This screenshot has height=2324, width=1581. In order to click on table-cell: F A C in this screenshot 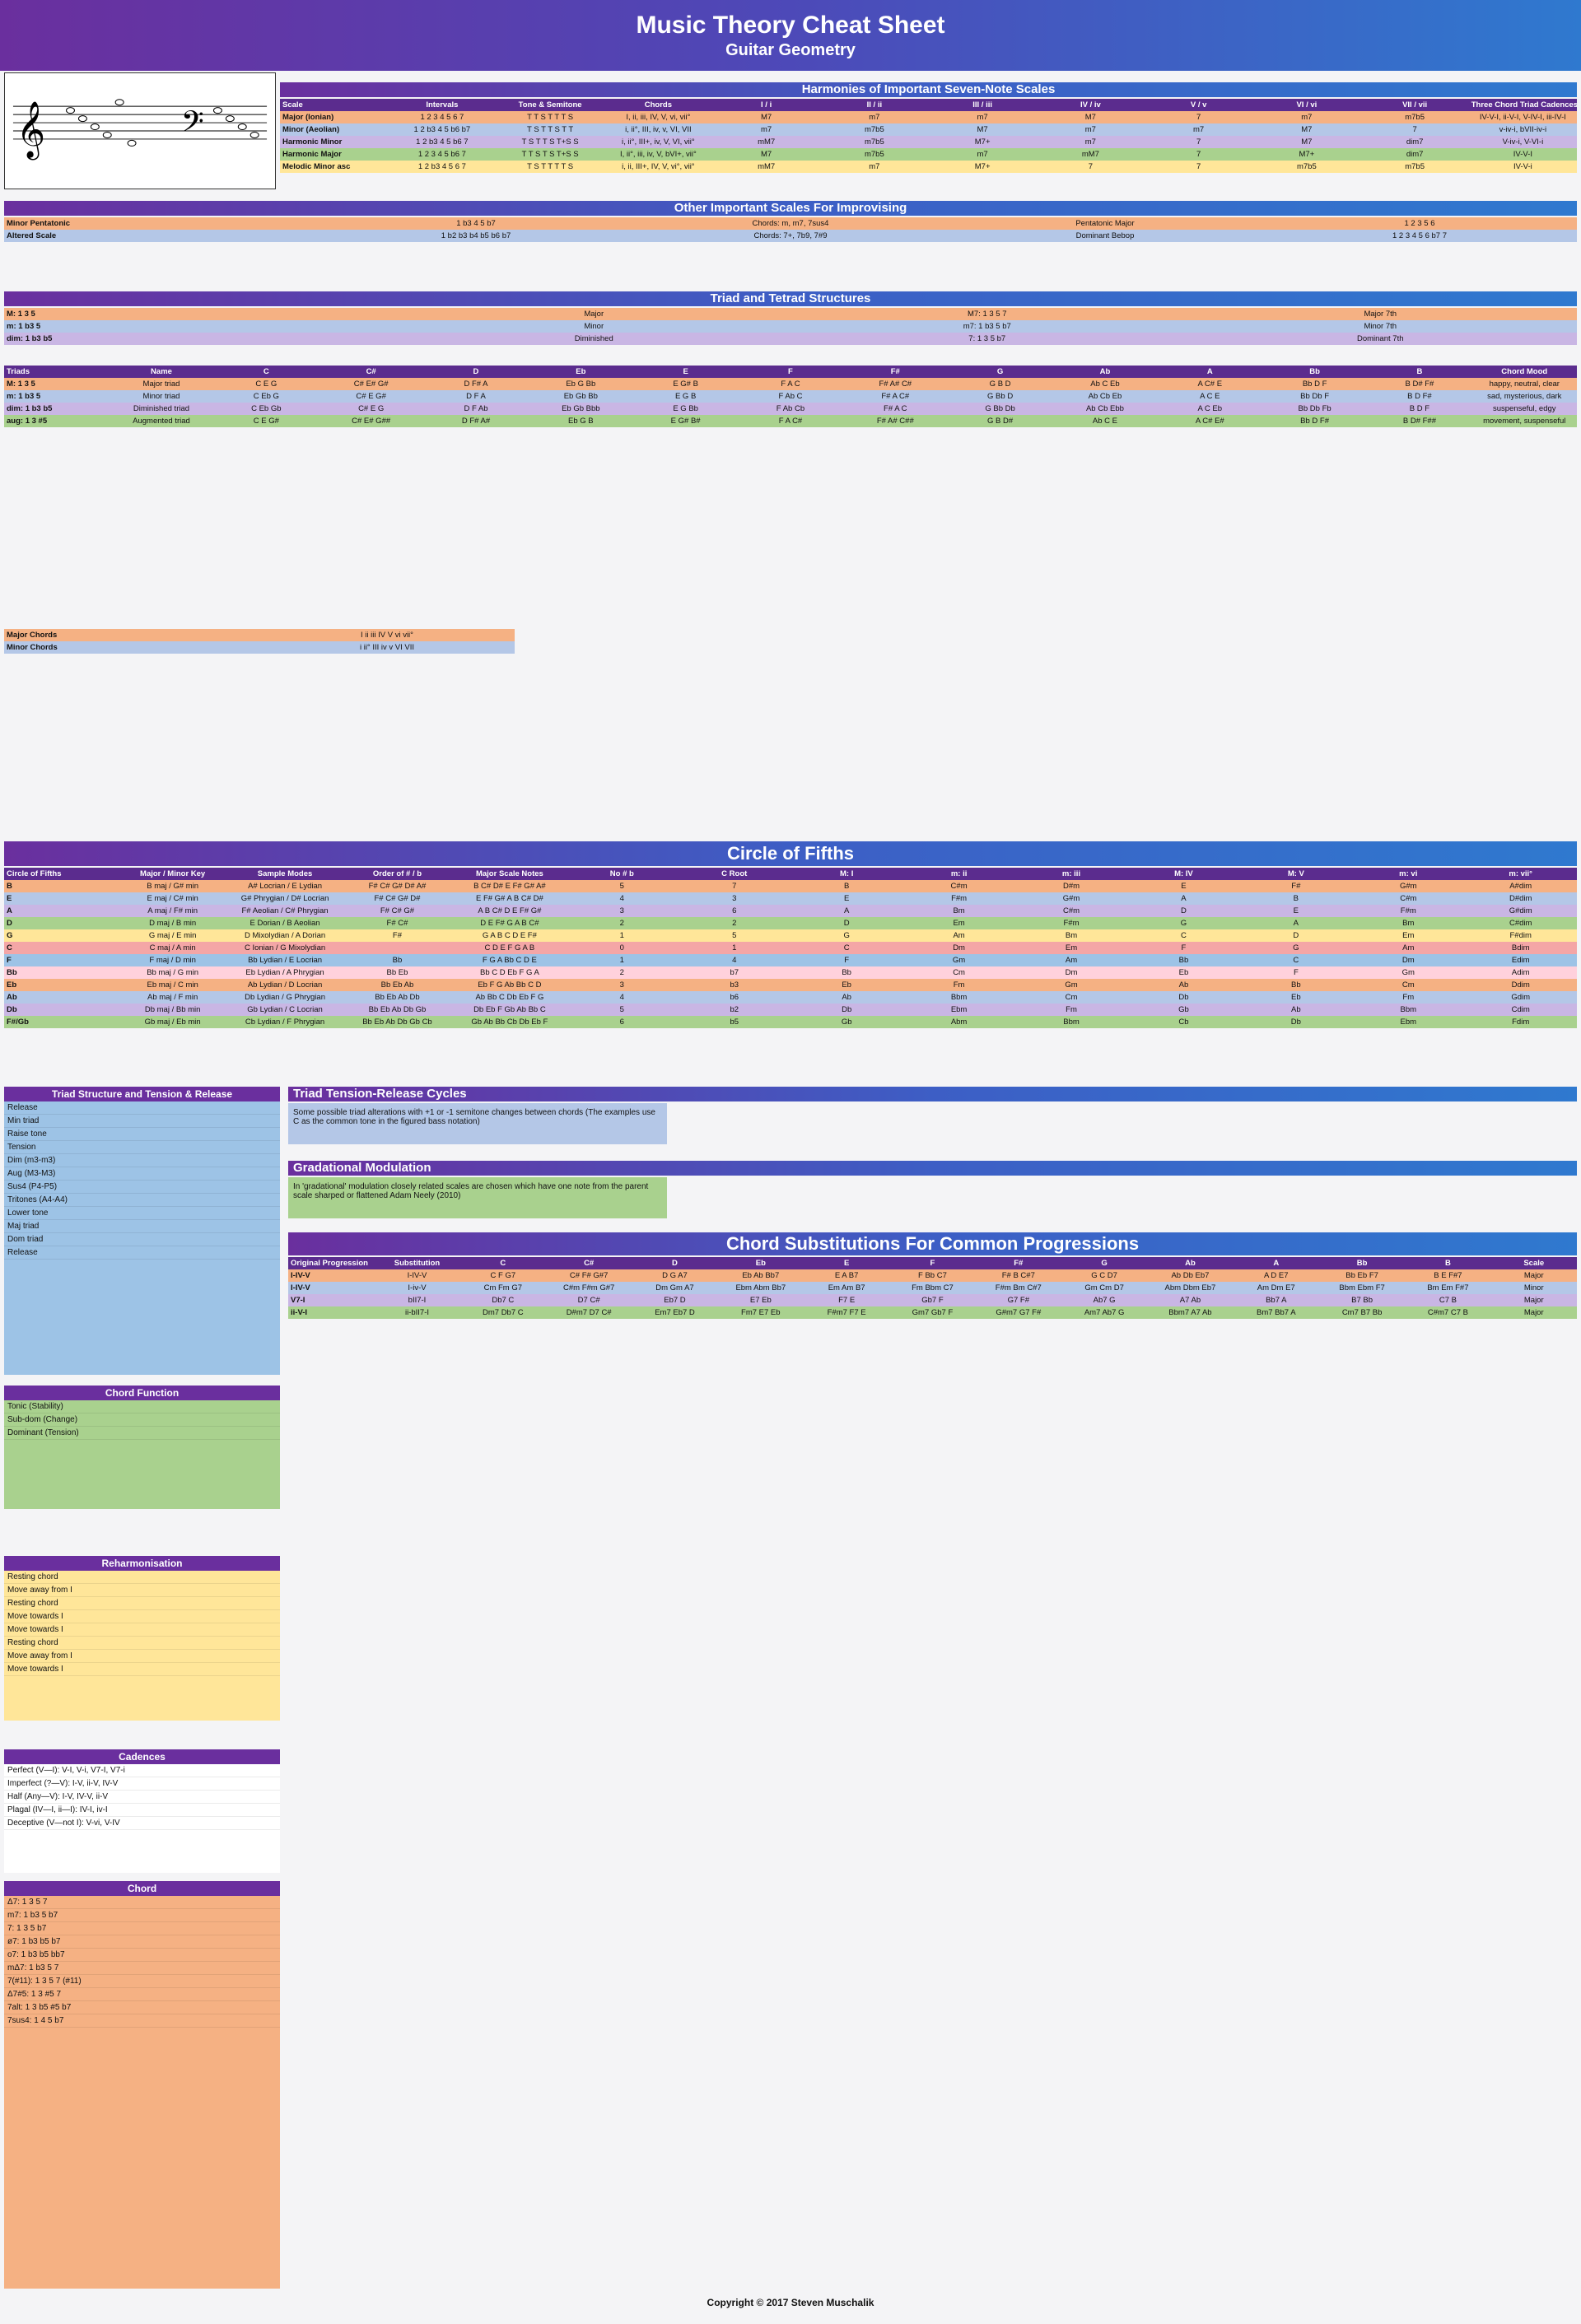, I will do `click(790, 384)`.